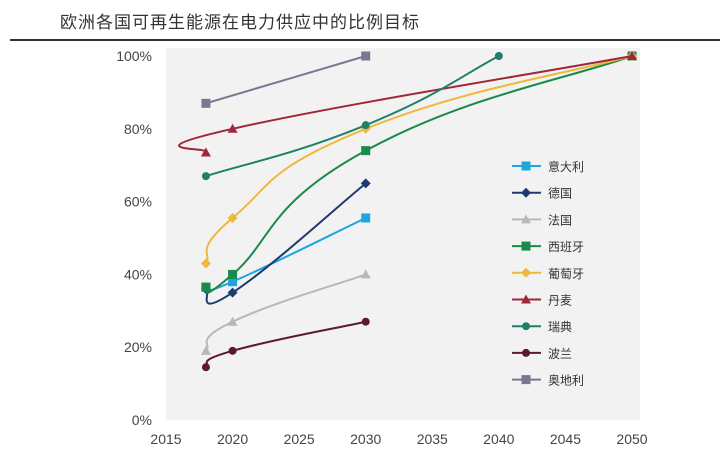 This screenshot has width=720, height=457. Describe the element at coordinates (560, 301) in the screenshot. I see `legend-label: 丹麦` at that location.